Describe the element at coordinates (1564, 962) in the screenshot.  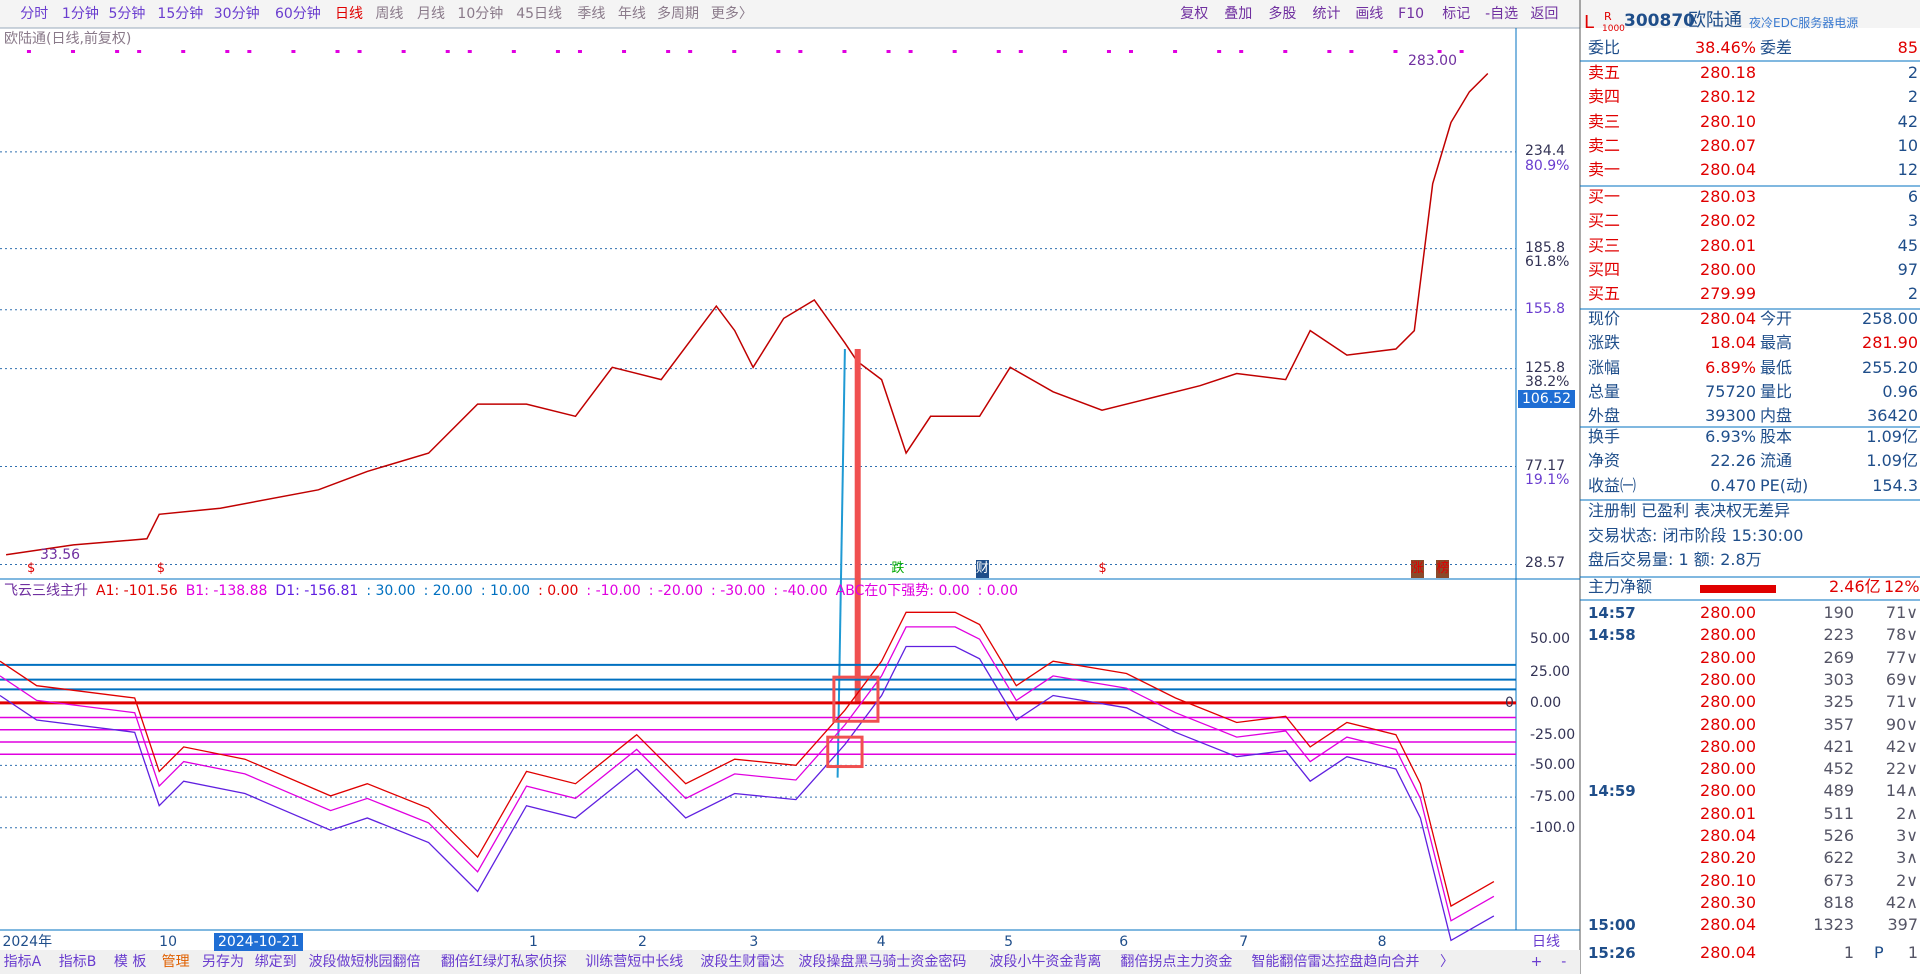
I see `indicator-tab: -` at that location.